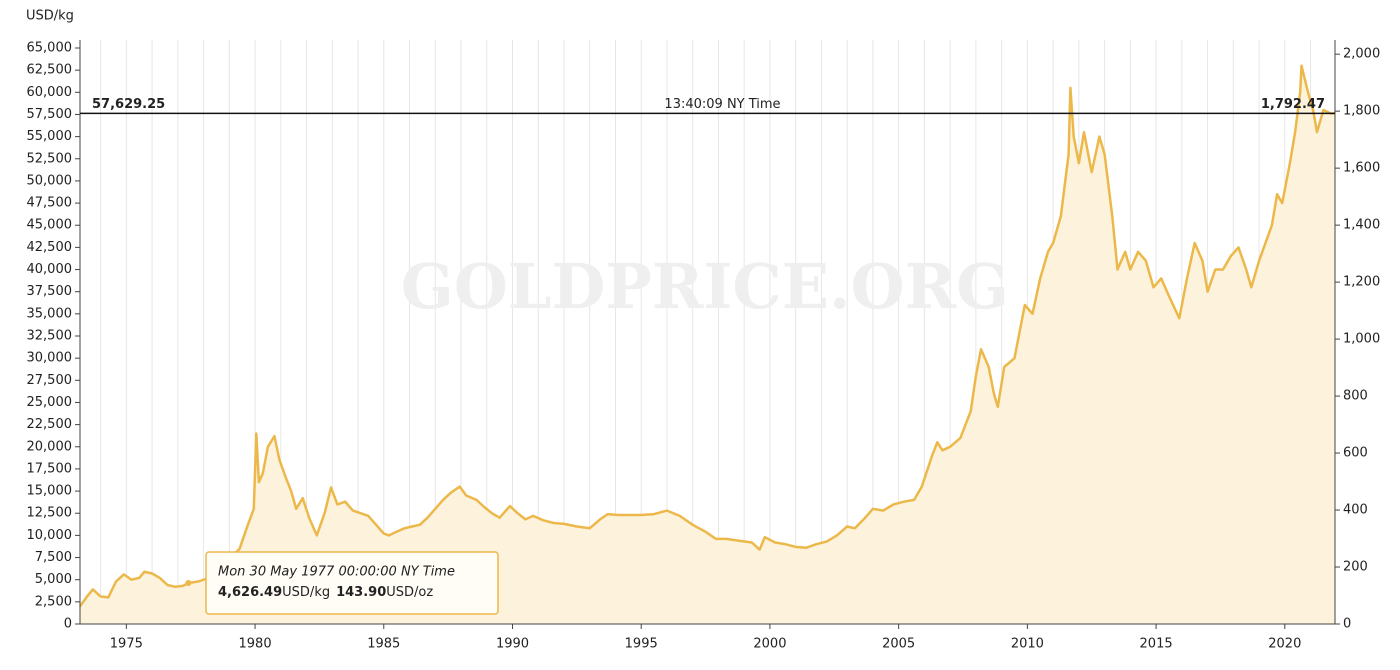 The image size is (1400, 670). What do you see at coordinates (50, 136) in the screenshot?
I see `y-tick-label: 55,000` at bounding box center [50, 136].